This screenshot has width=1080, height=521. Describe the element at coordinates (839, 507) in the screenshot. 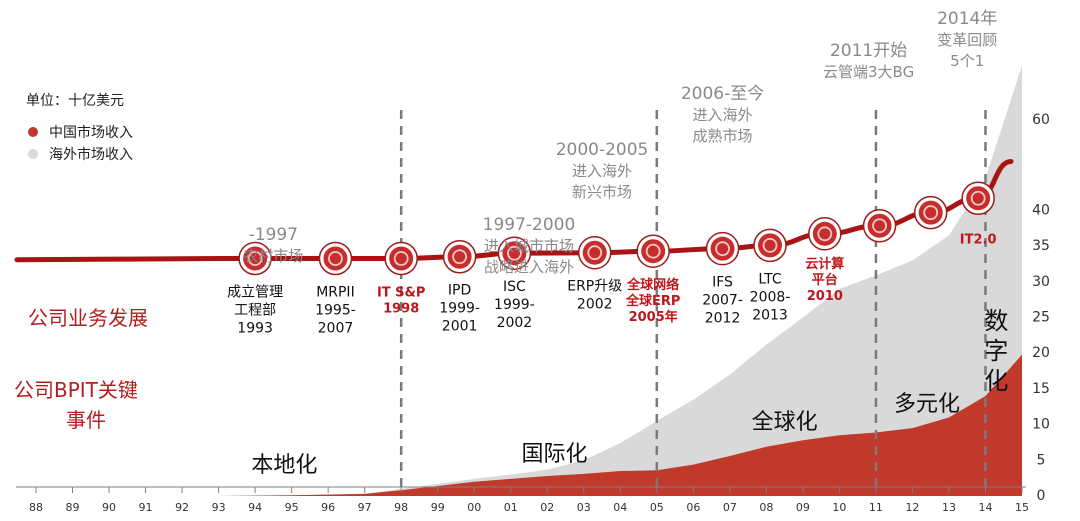

I see `x-tick-label: 10` at that location.